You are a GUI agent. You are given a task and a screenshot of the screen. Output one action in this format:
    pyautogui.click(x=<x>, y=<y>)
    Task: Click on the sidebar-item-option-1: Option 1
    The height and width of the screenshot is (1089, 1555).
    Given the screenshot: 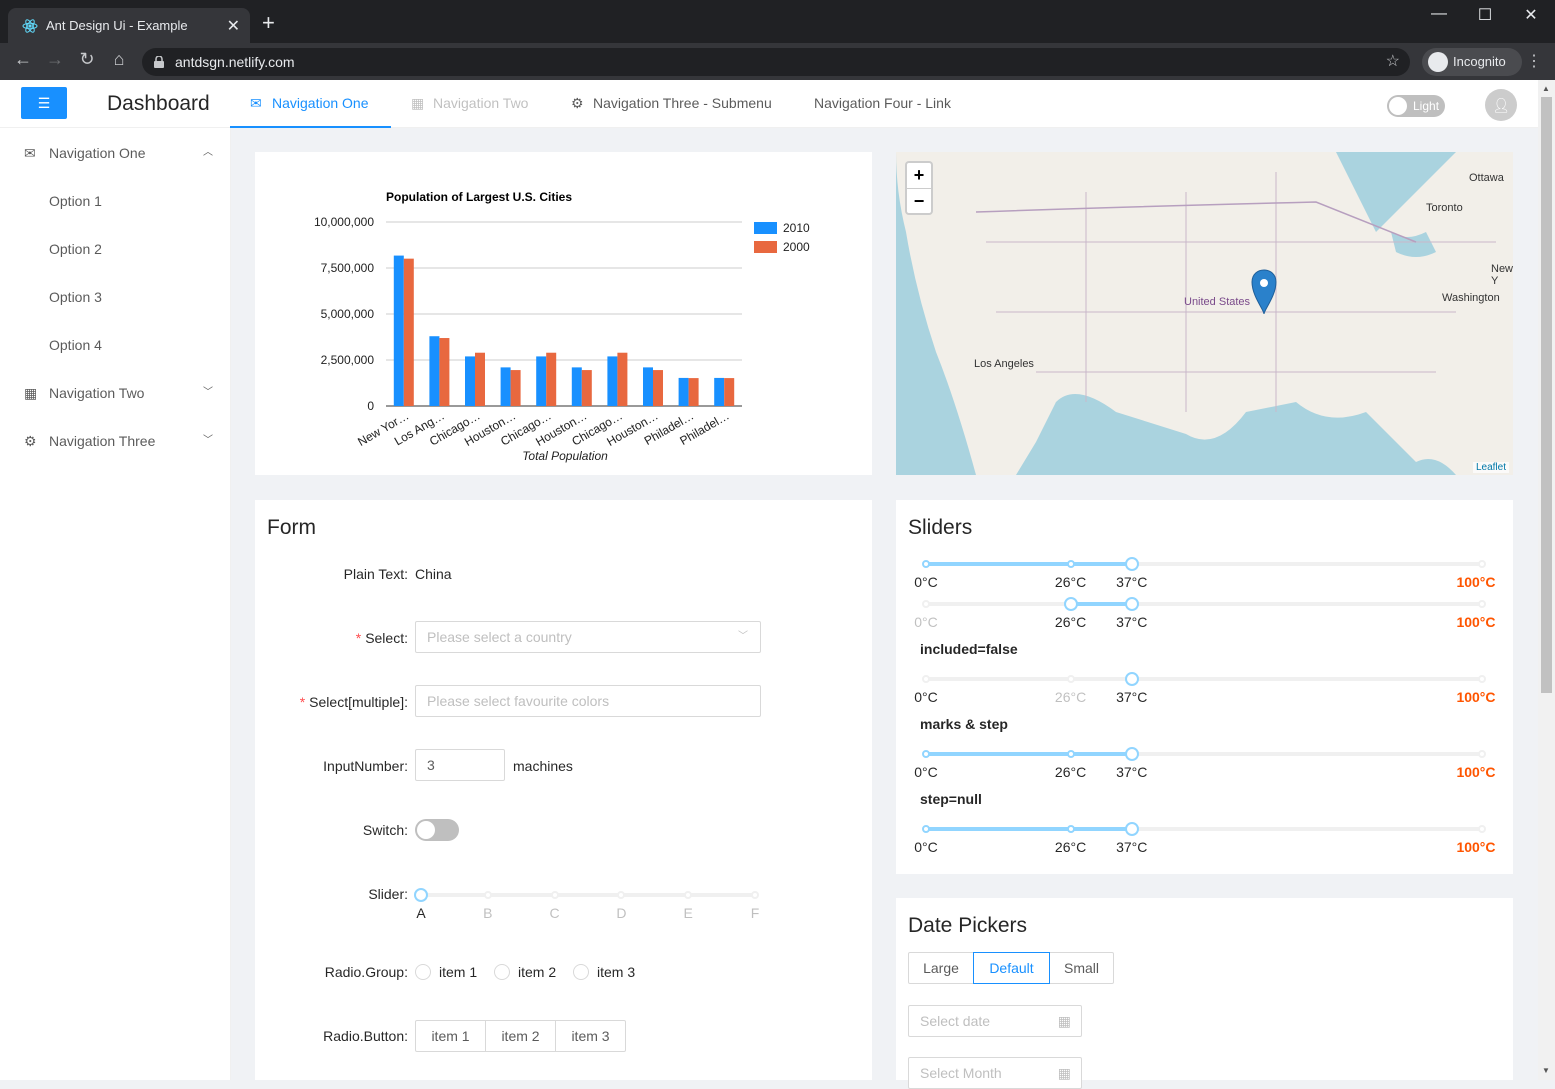 What is the action you would take?
    pyautogui.click(x=115, y=201)
    